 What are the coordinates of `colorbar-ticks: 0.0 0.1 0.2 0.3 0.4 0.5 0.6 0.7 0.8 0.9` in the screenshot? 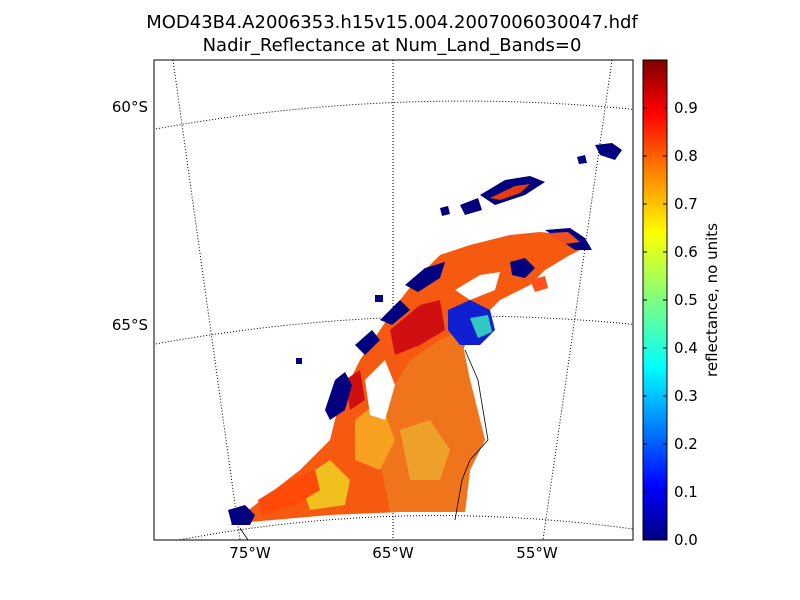 It's located at (670, 324).